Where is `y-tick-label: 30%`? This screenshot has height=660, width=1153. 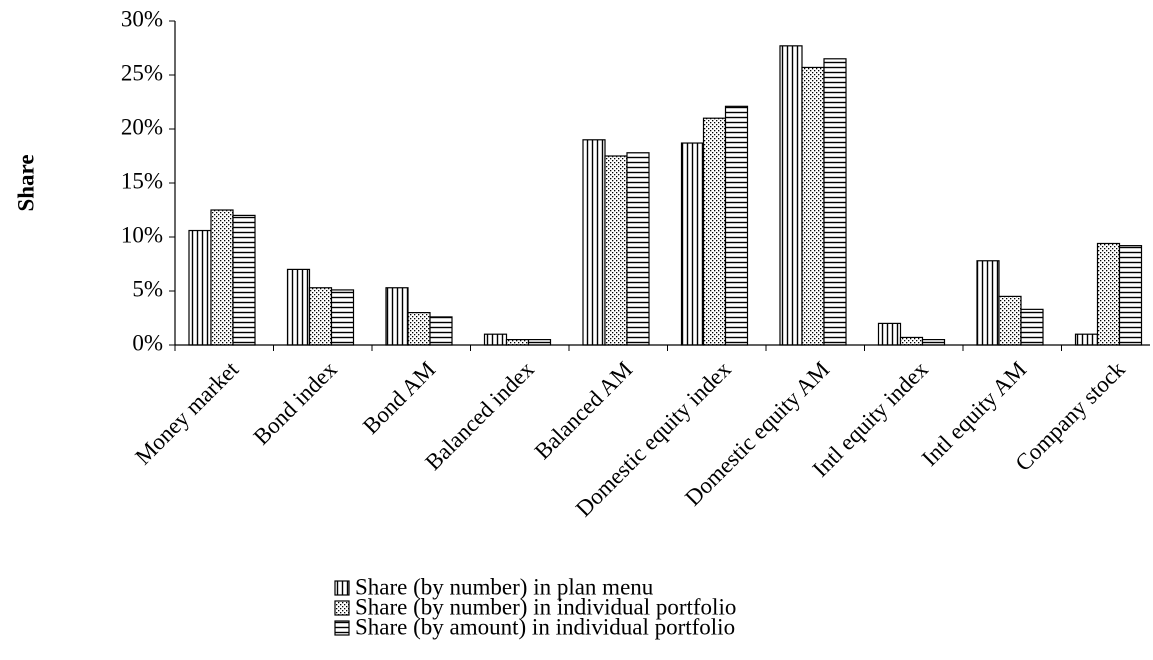 y-tick-label: 30% is located at coordinates (142, 18).